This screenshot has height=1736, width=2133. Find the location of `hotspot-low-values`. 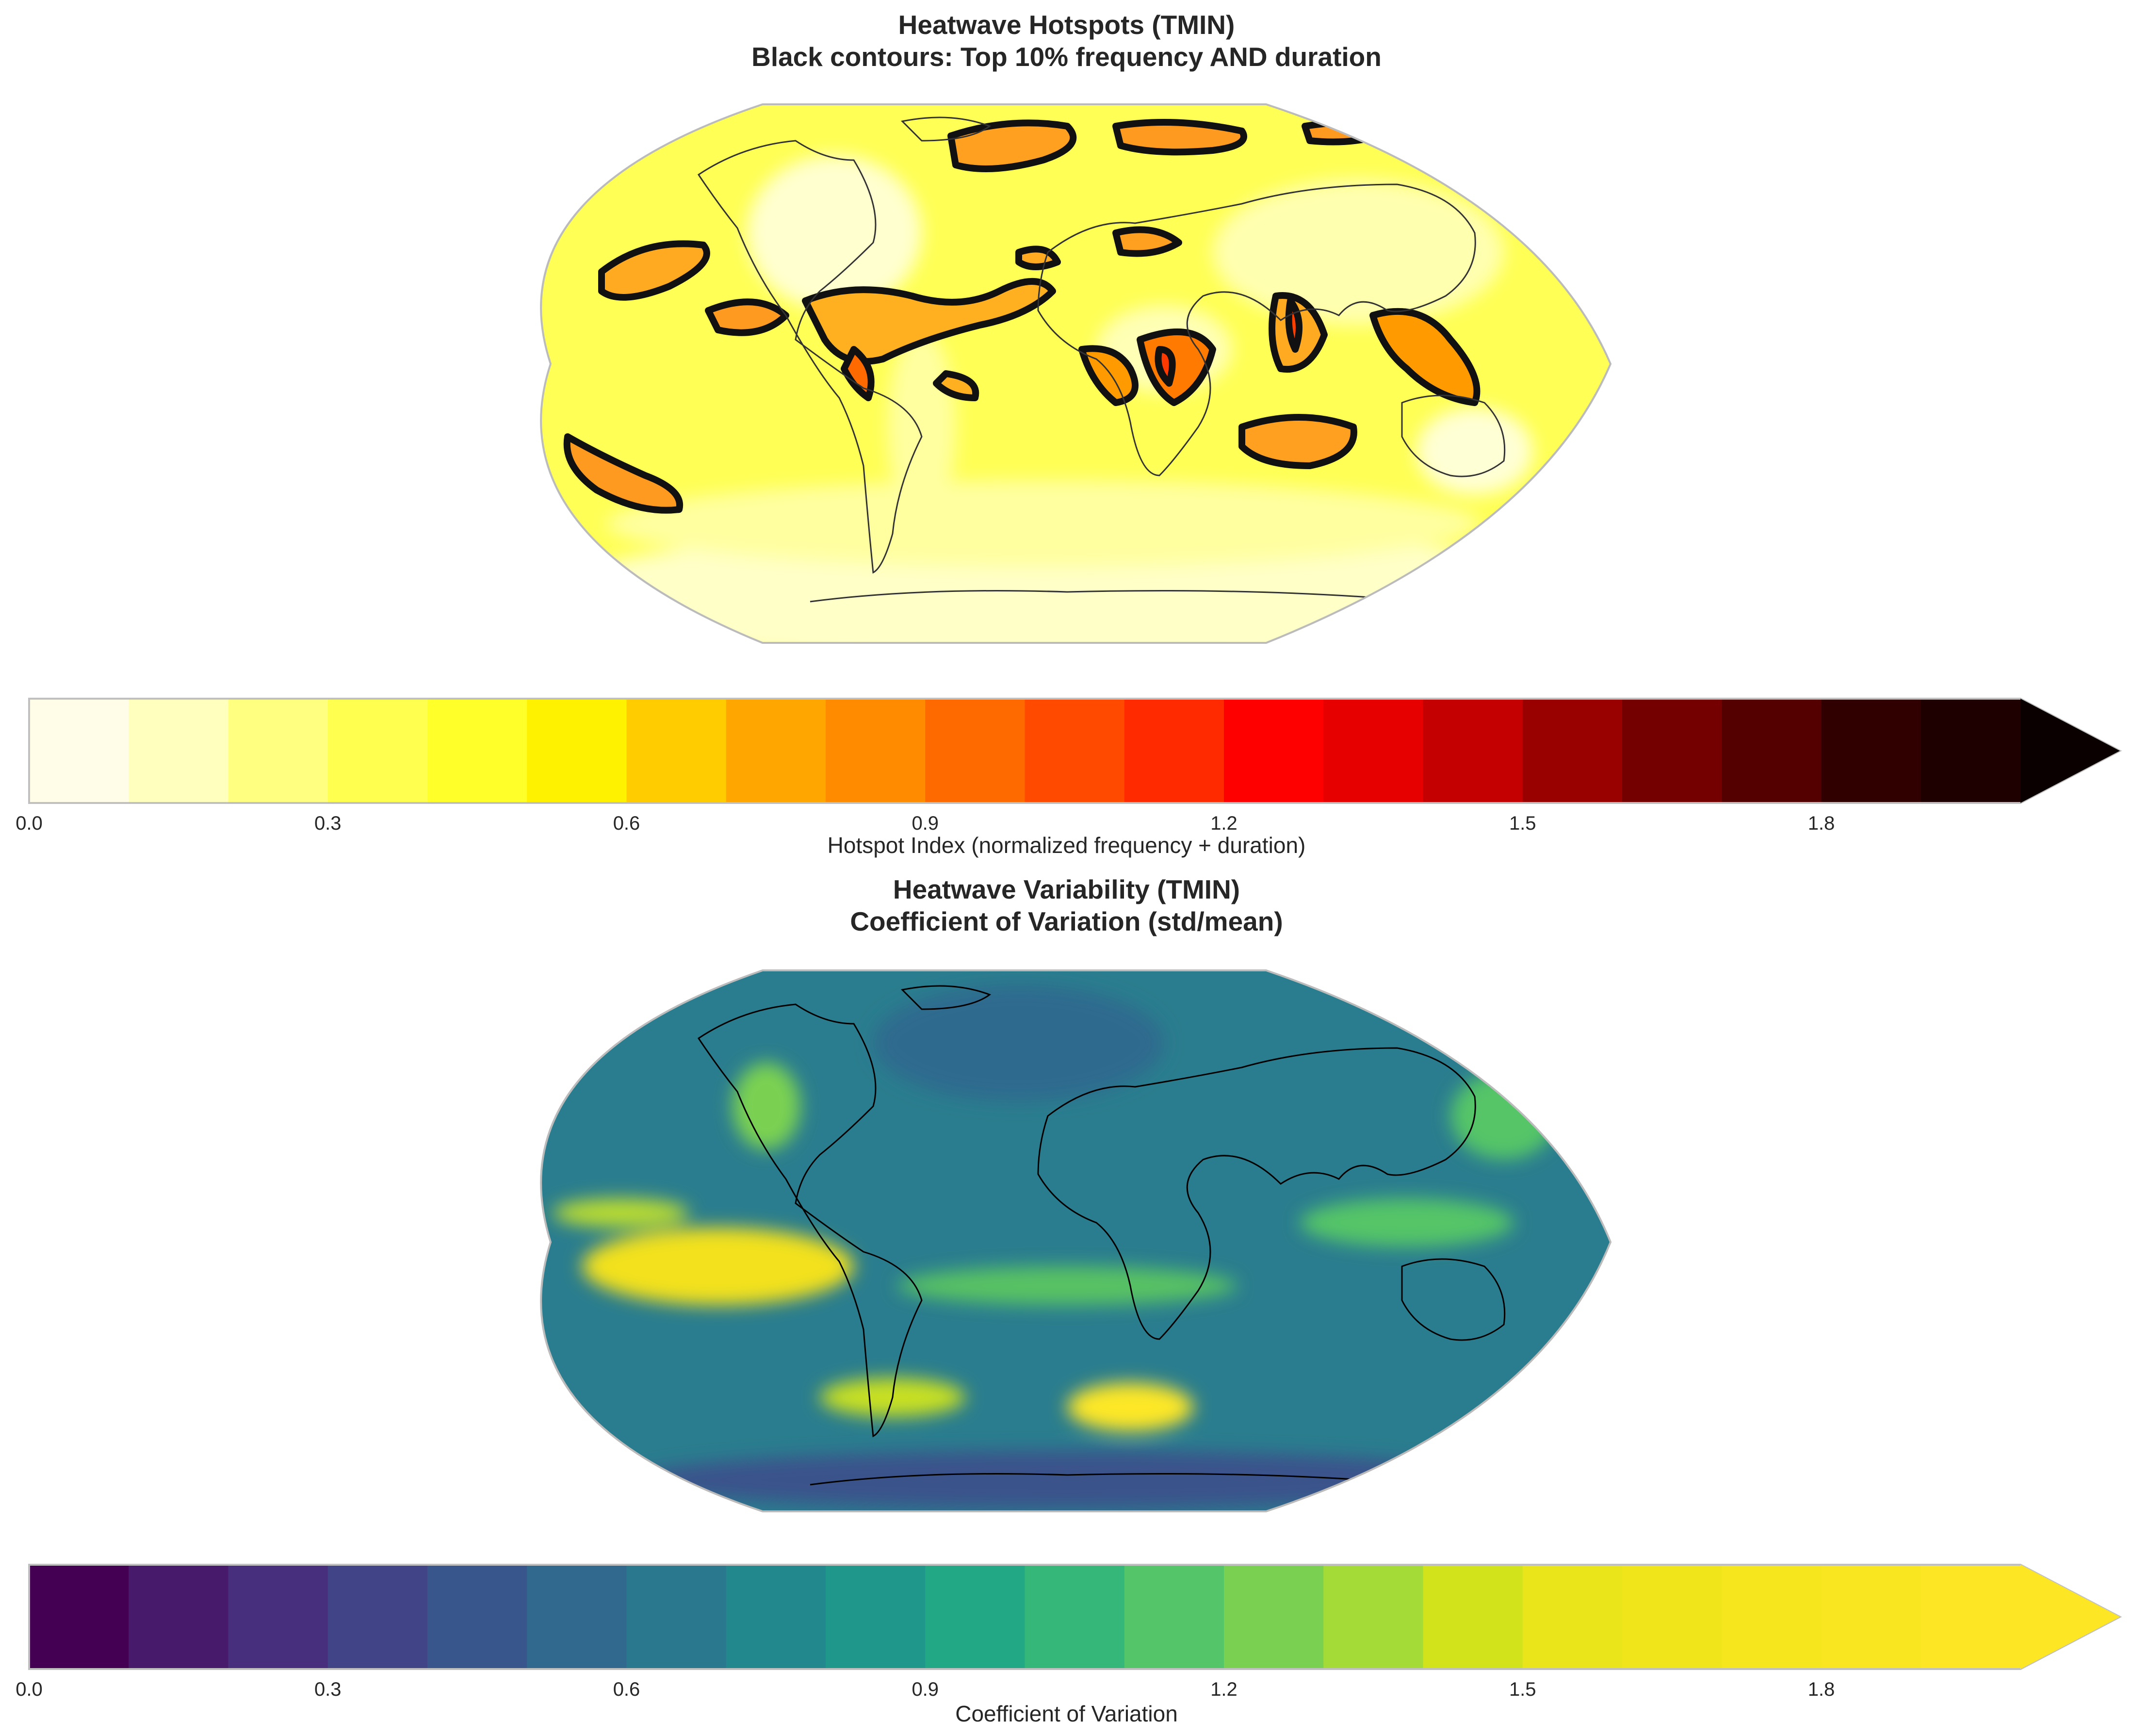

hotspot-low-values is located at coordinates (1071, 399).